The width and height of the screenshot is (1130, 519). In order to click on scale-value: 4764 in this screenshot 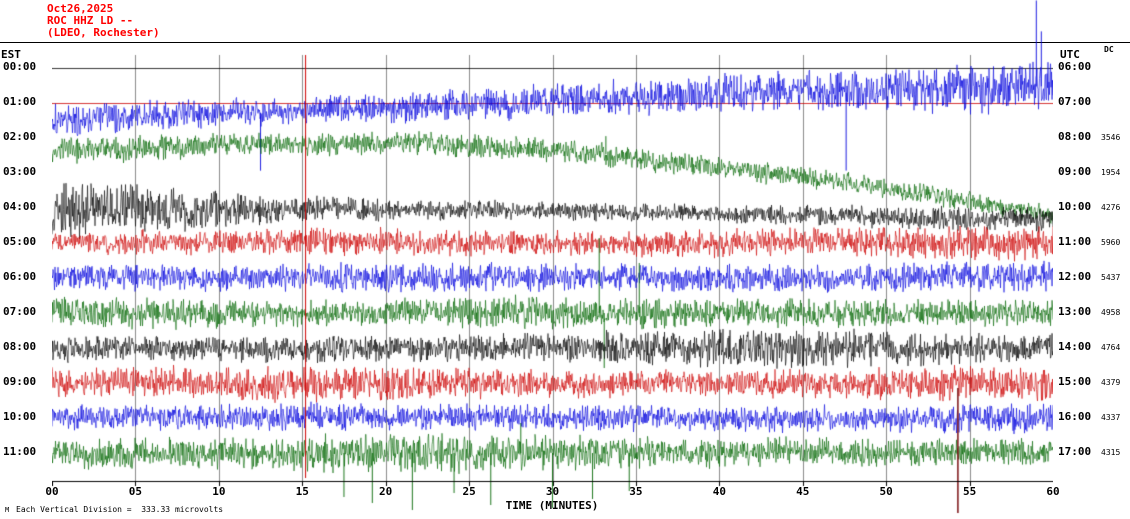, I will do `click(1111, 347)`.